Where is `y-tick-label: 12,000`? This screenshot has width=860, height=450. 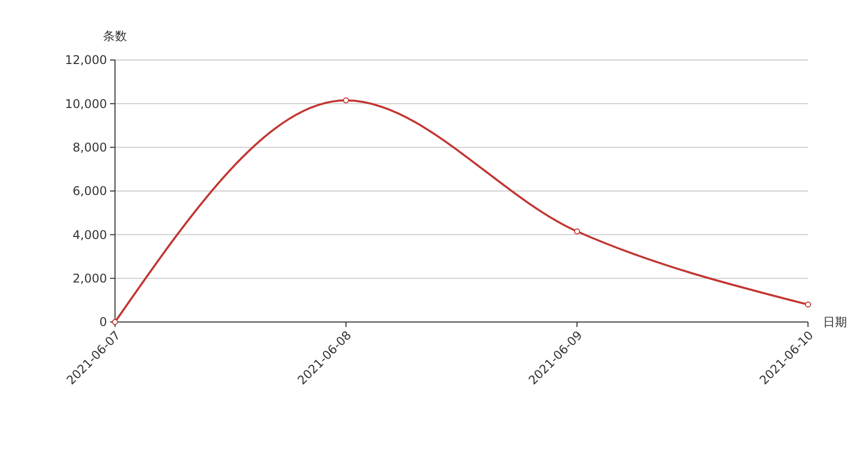 y-tick-label: 12,000 is located at coordinates (86, 60).